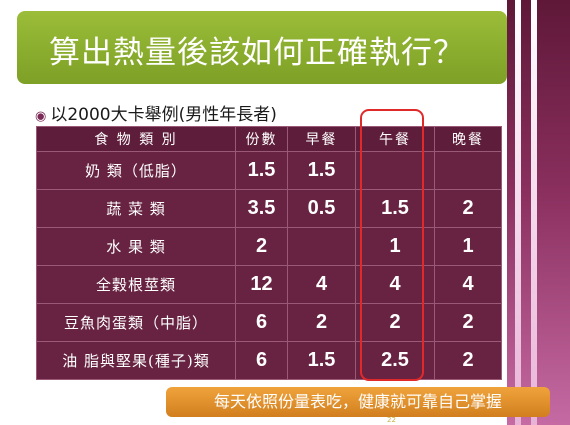 The image size is (570, 425). Describe the element at coordinates (391, 420) in the screenshot. I see `page-number: 22` at that location.